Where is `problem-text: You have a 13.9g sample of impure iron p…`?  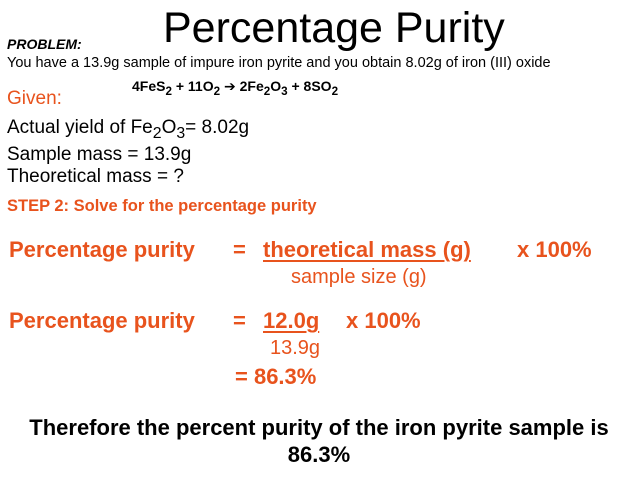
problem-text: You have a 13.9g sample of impure iron p… is located at coordinates (279, 63).